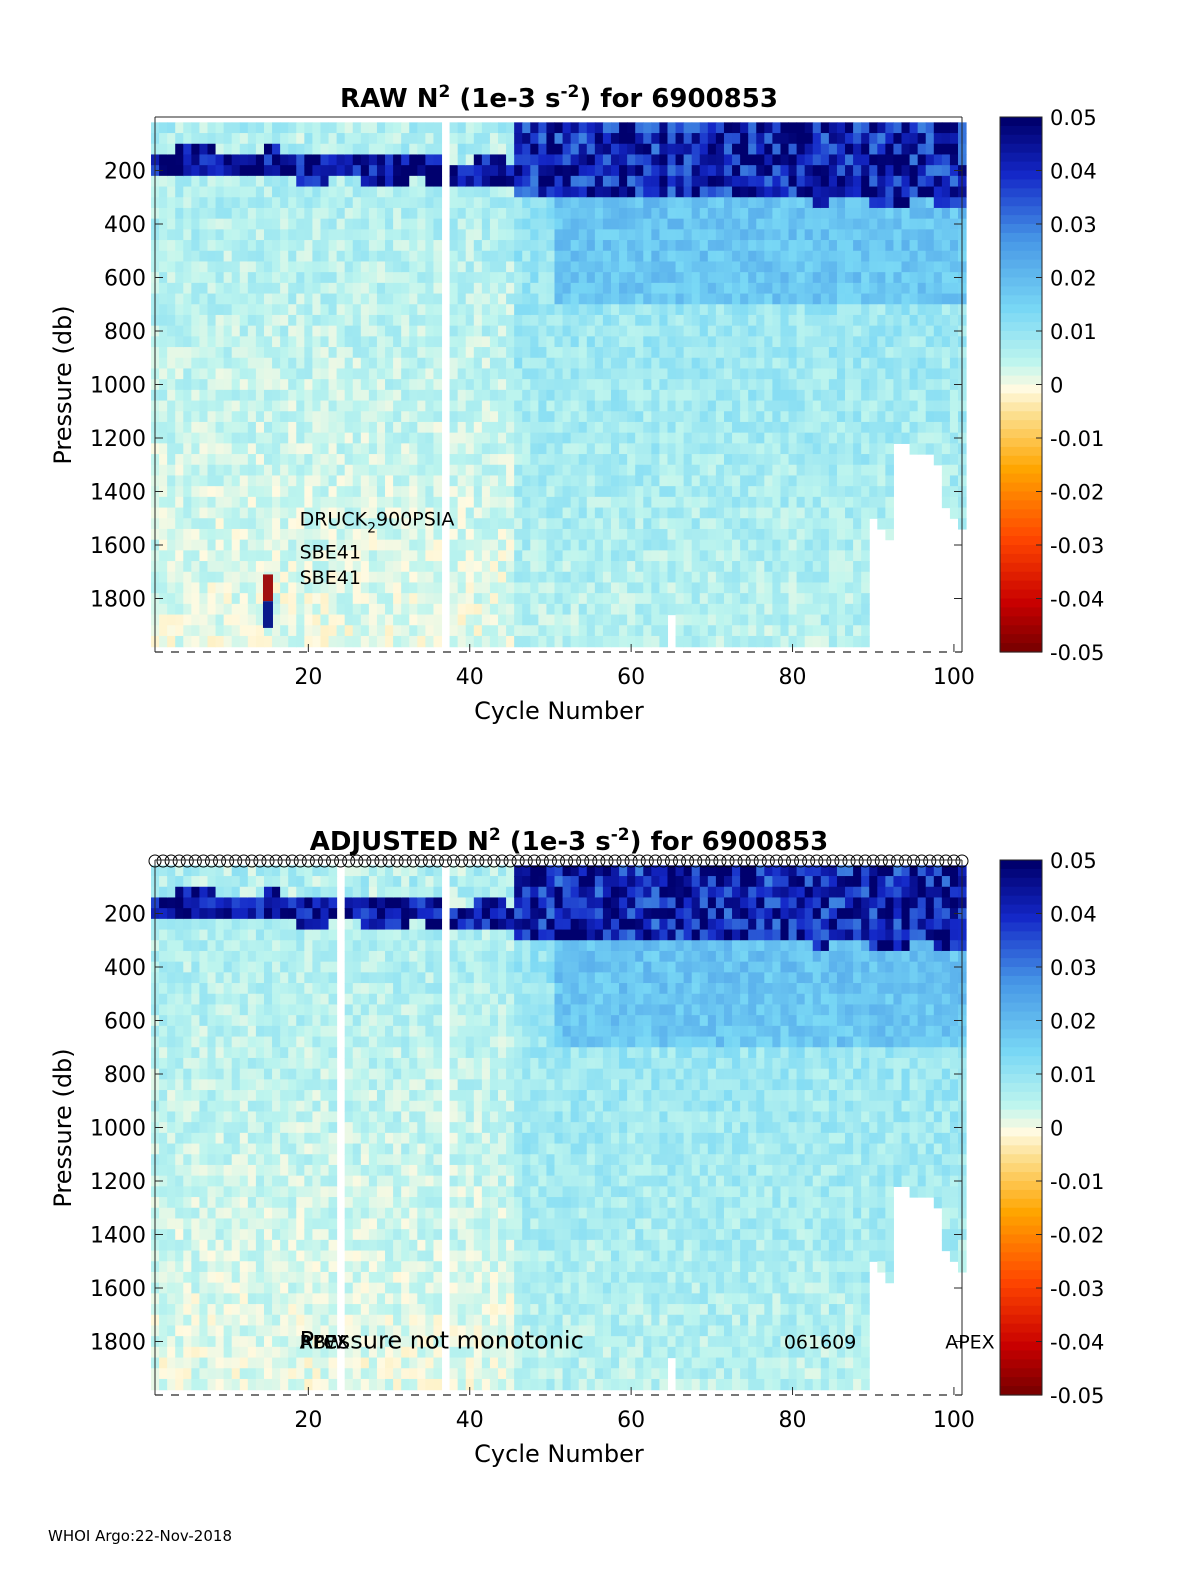  Describe the element at coordinates (118, 439) in the screenshot. I see `y-tick-label: 1200` at that location.